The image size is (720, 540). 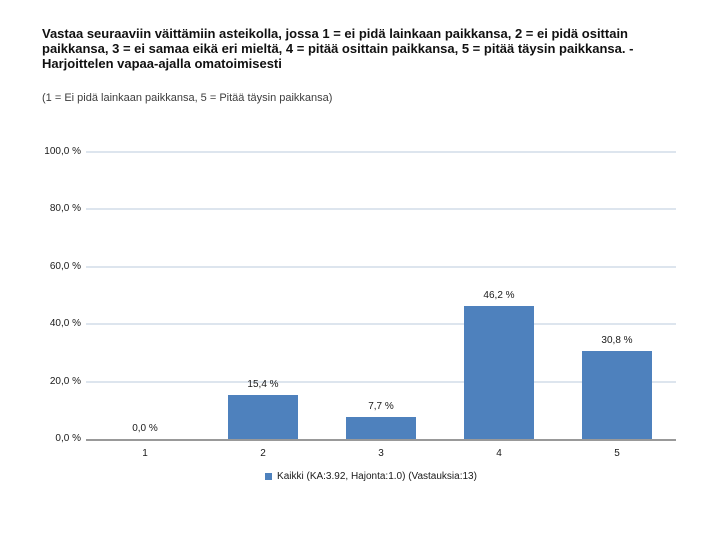 I want to click on bar-value-label: 15,4 %, so click(x=263, y=384).